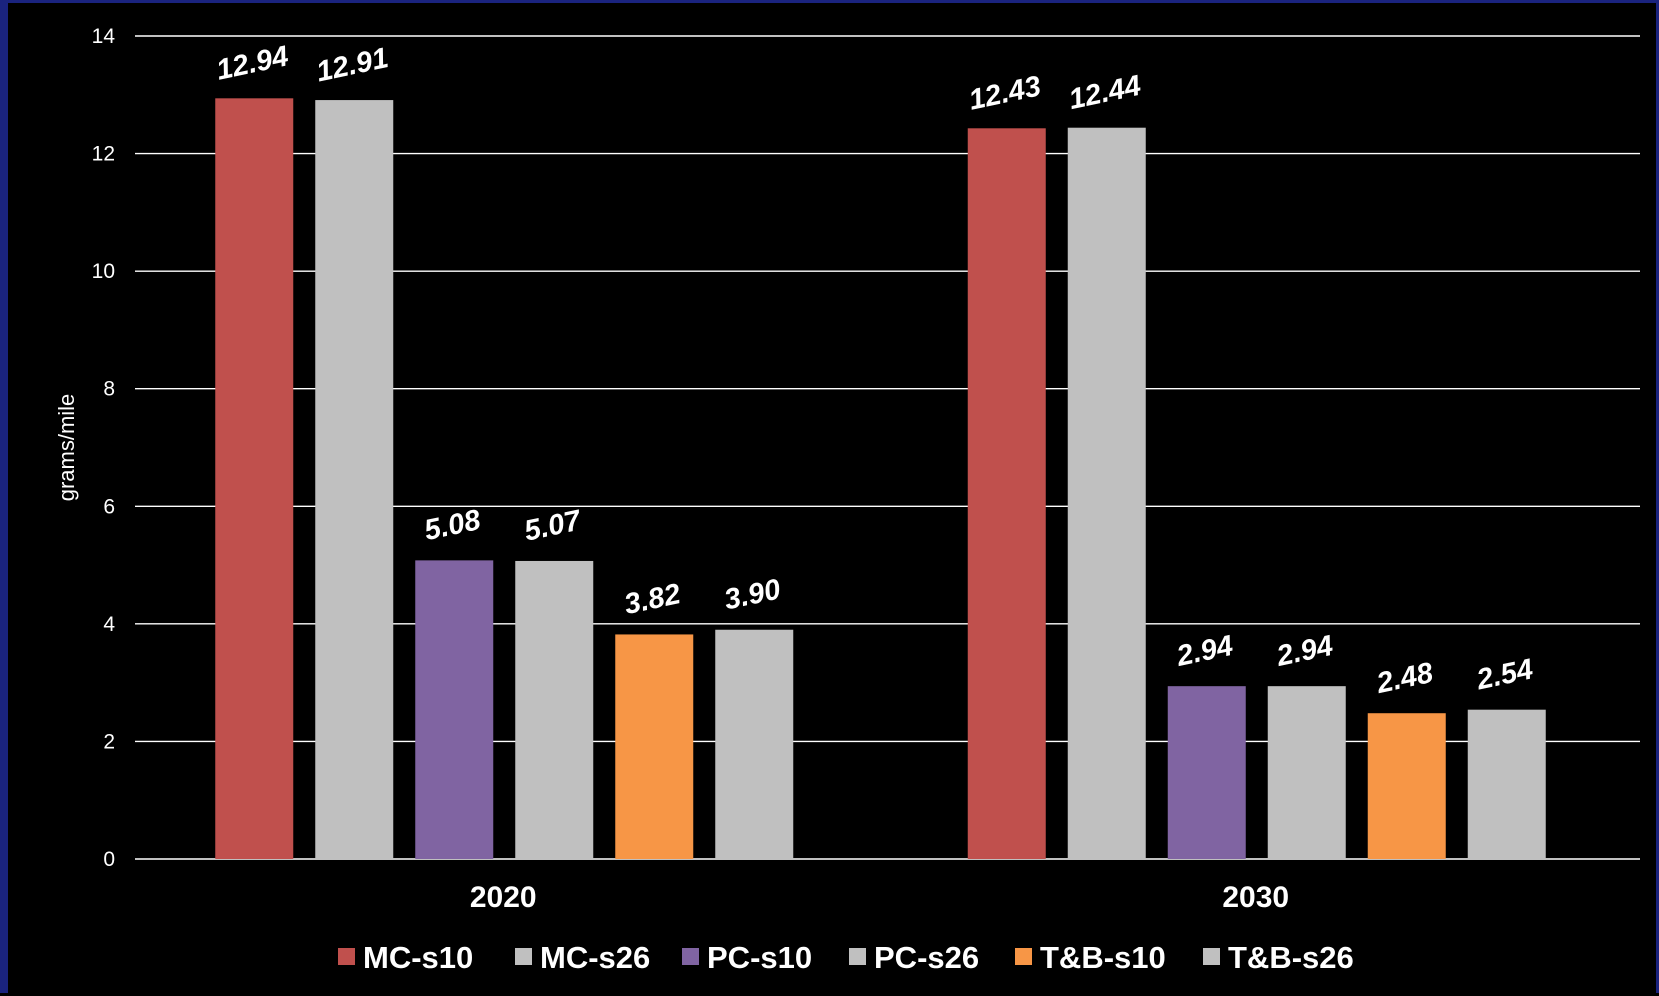 The height and width of the screenshot is (996, 1659). I want to click on legend-item: MC-s10, so click(405, 957).